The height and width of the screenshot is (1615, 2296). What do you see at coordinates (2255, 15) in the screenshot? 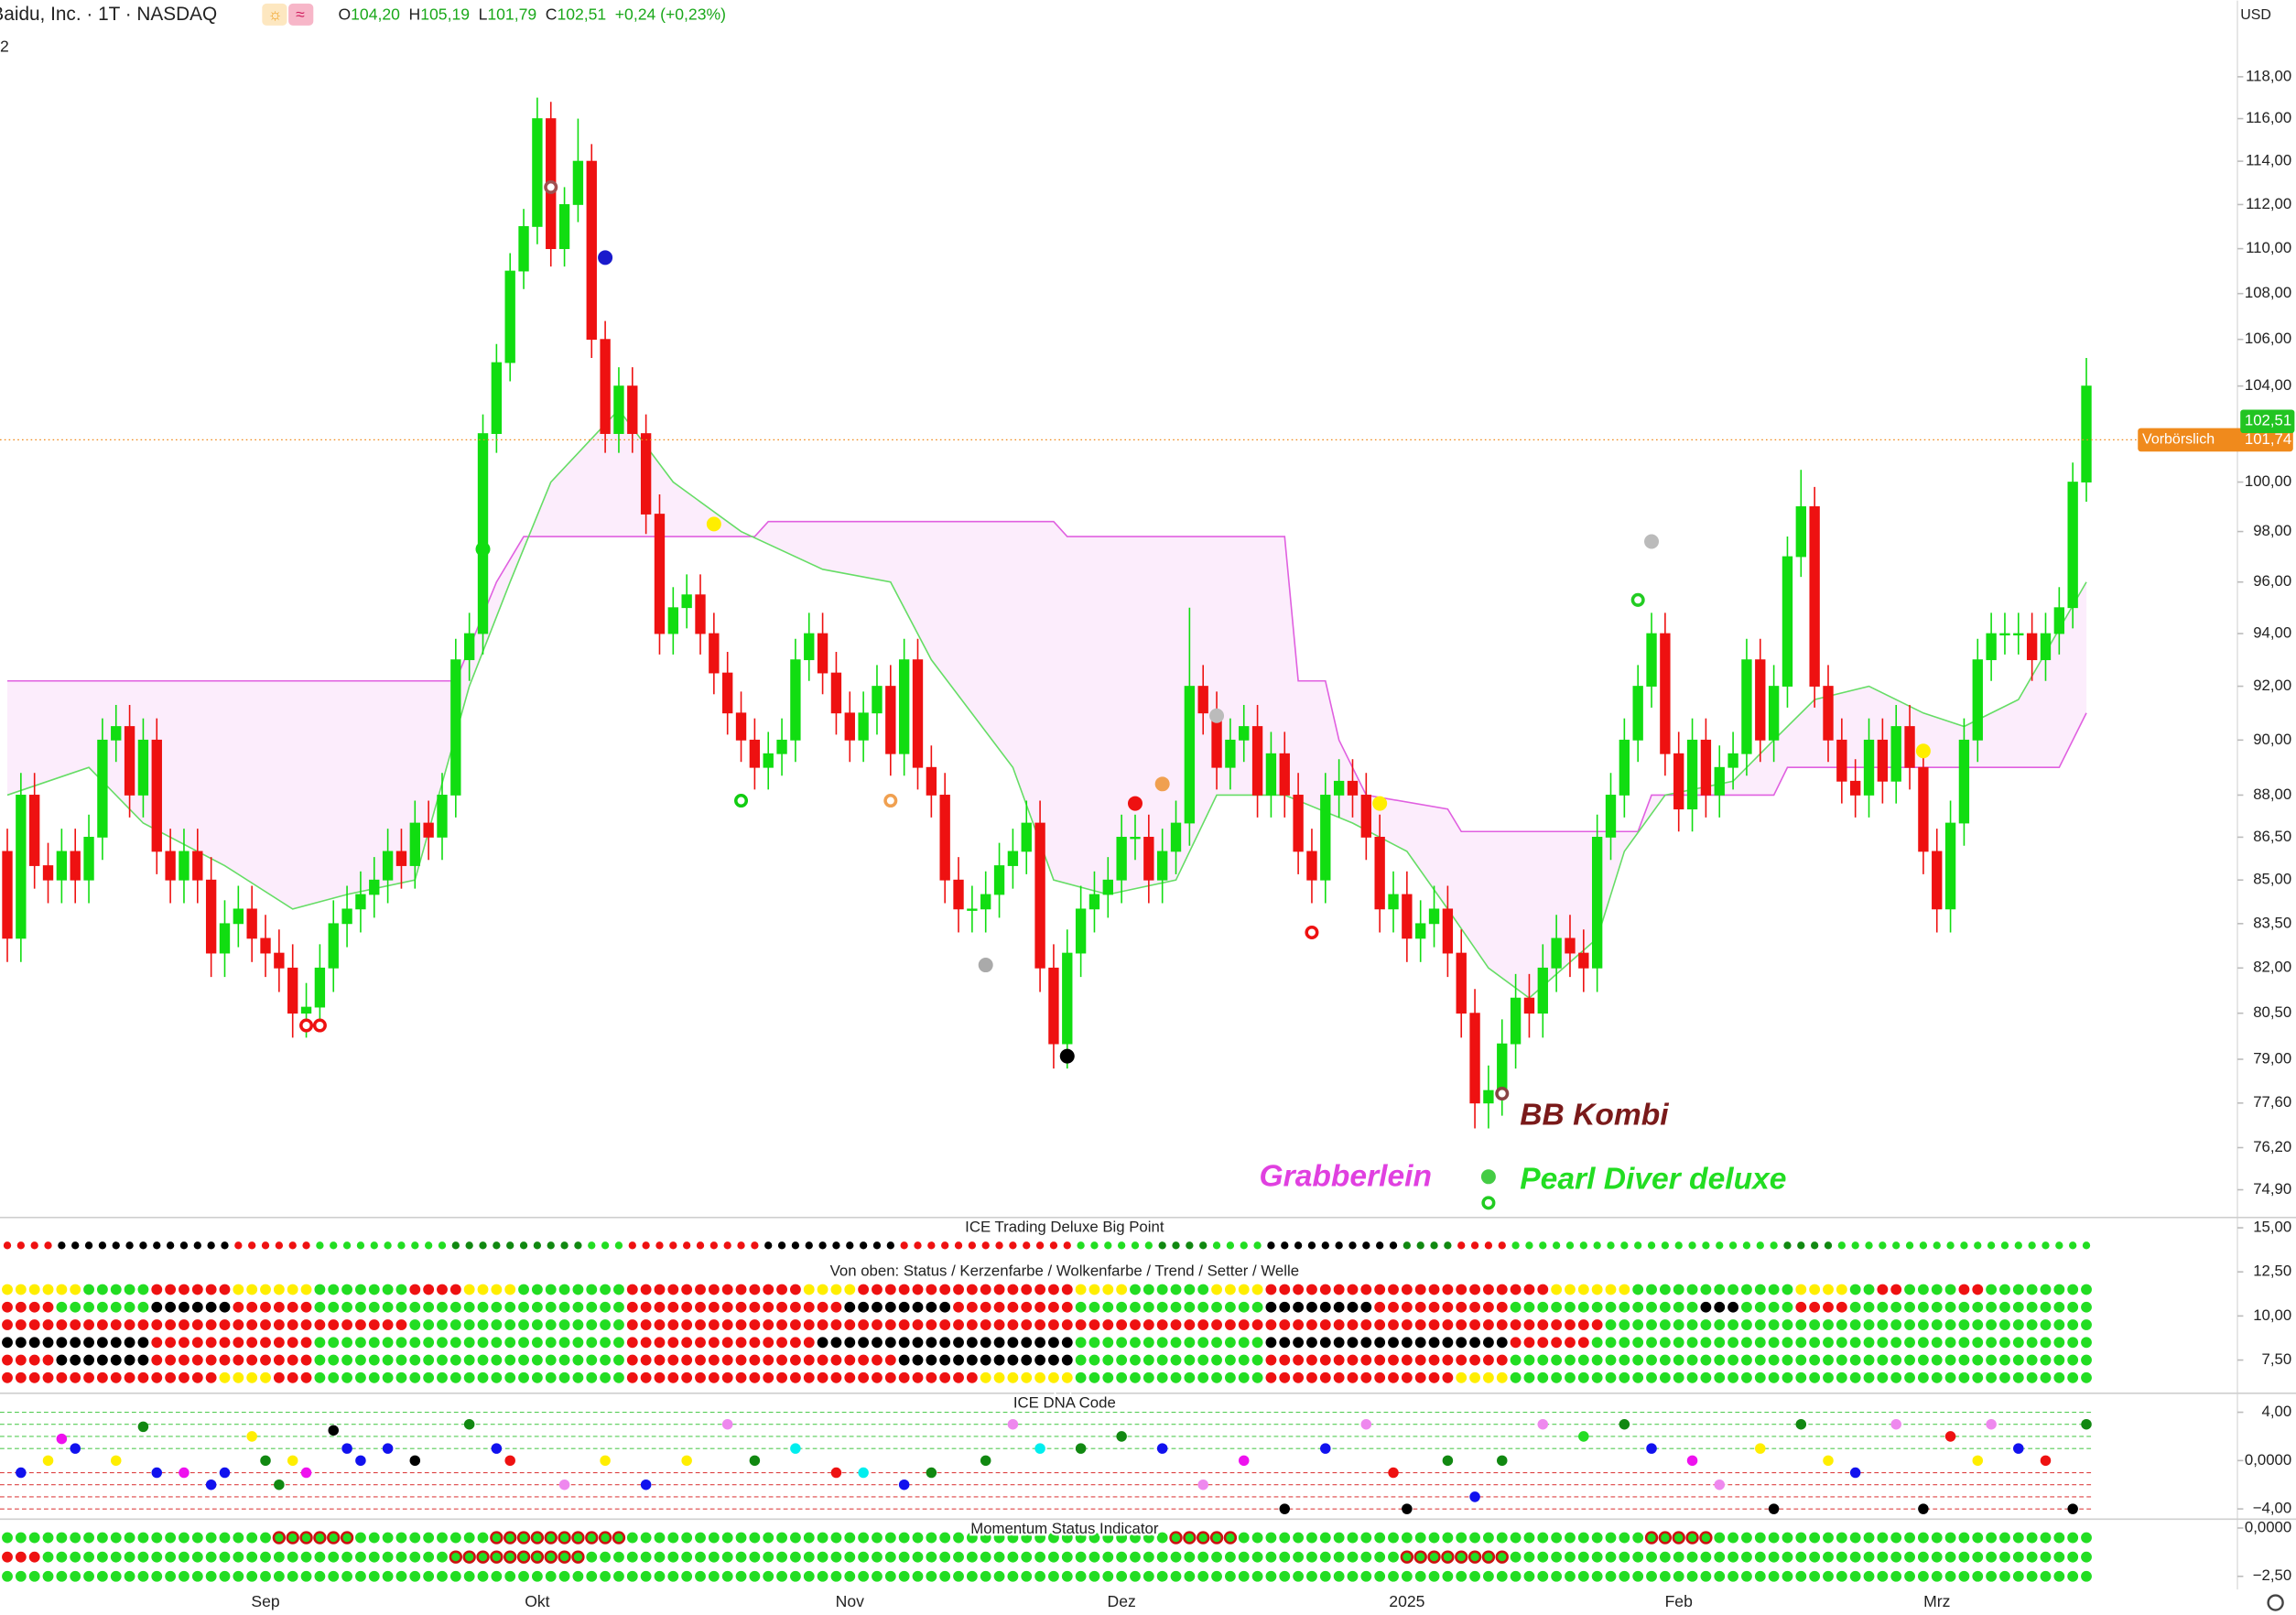
I see `currency: USD` at bounding box center [2255, 15].